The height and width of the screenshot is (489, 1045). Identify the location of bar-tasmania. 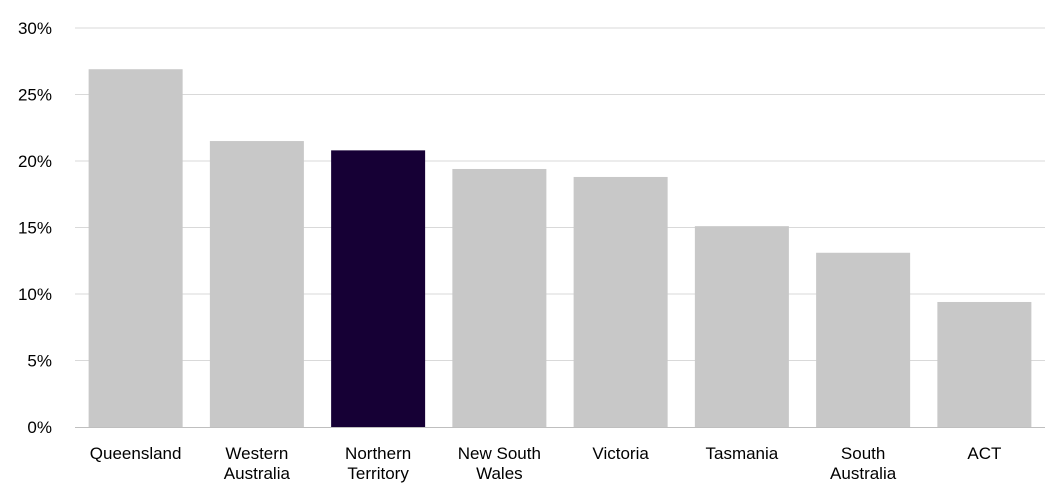
(741, 326).